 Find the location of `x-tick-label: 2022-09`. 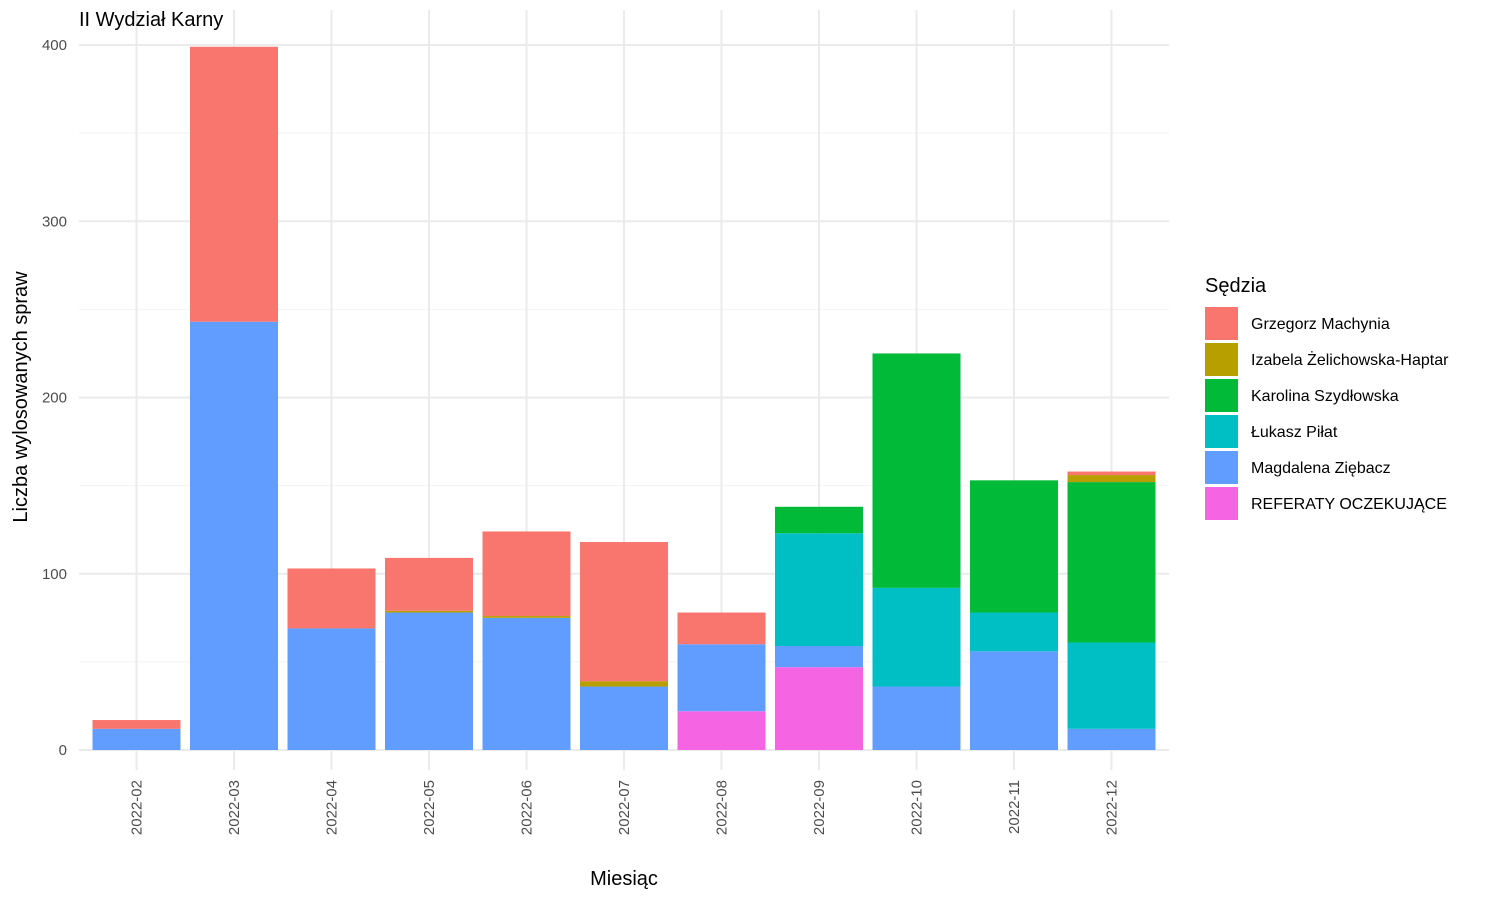

x-tick-label: 2022-09 is located at coordinates (819, 807).